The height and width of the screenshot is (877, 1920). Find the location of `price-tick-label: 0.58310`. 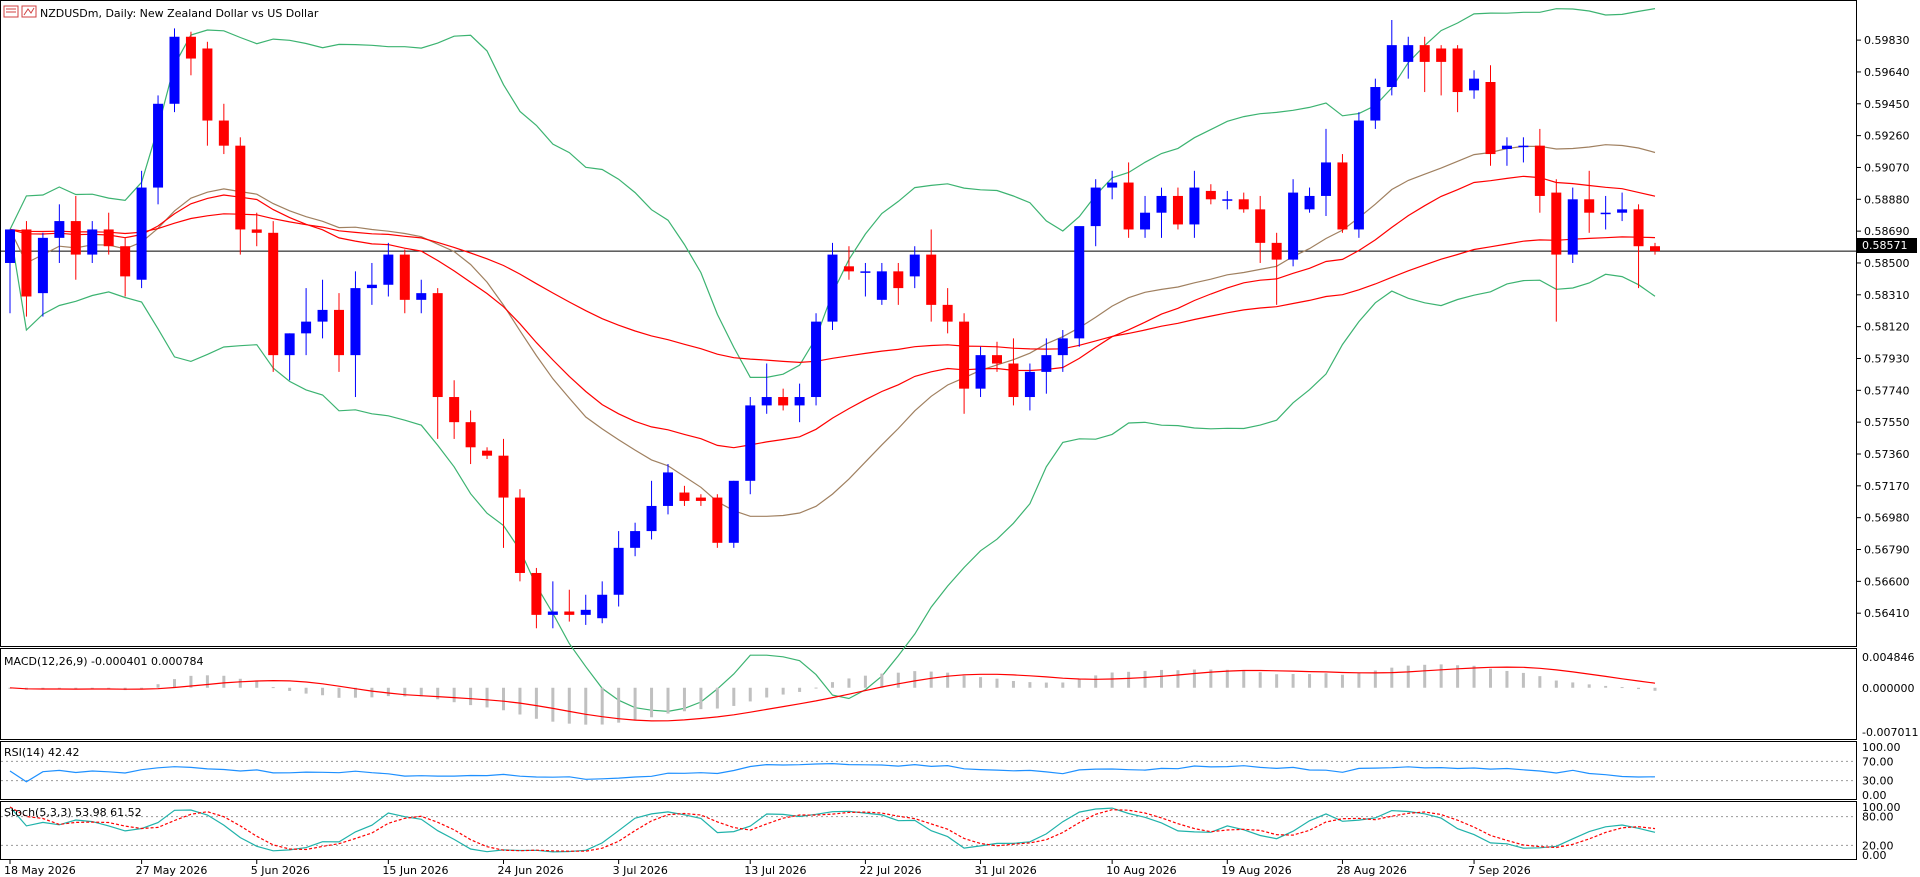

price-tick-label: 0.58310 is located at coordinates (1887, 295).